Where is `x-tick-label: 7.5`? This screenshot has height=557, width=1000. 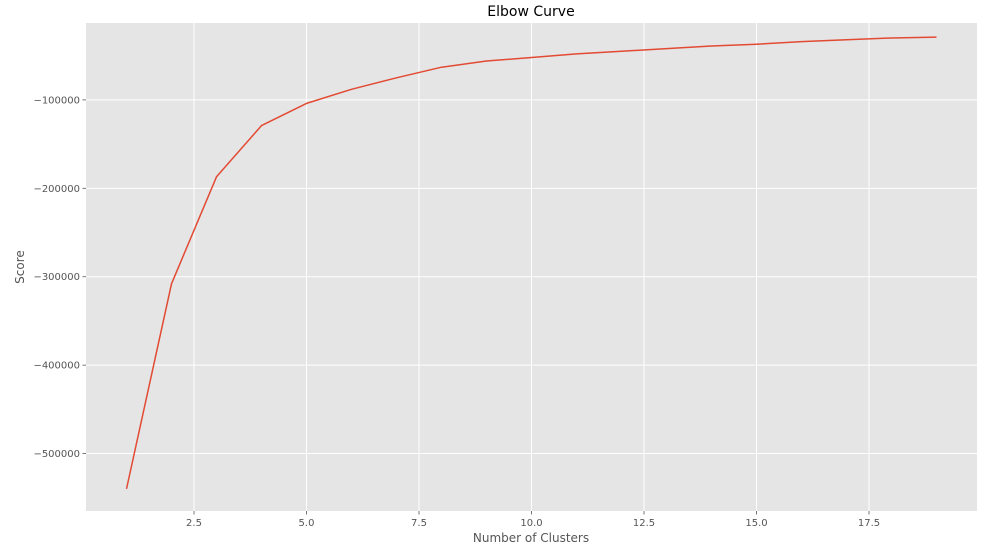 x-tick-label: 7.5 is located at coordinates (419, 523).